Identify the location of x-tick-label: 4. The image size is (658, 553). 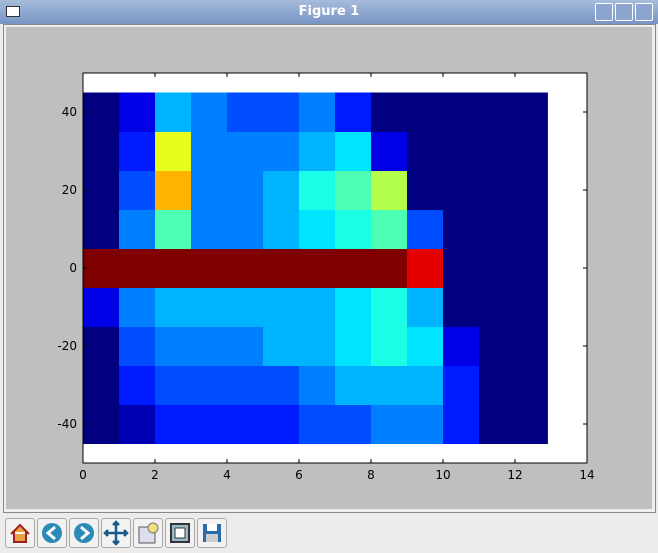
(227, 475).